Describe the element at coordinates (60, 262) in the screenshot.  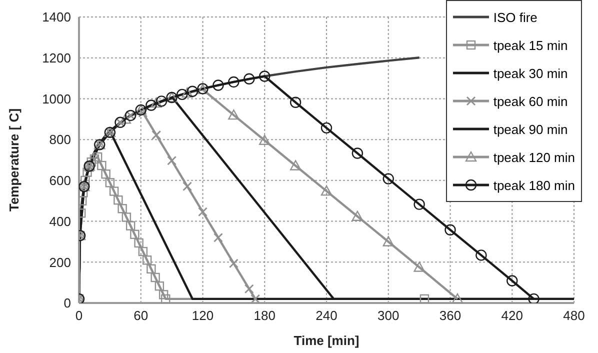
I see `y-tick-label: 200` at that location.